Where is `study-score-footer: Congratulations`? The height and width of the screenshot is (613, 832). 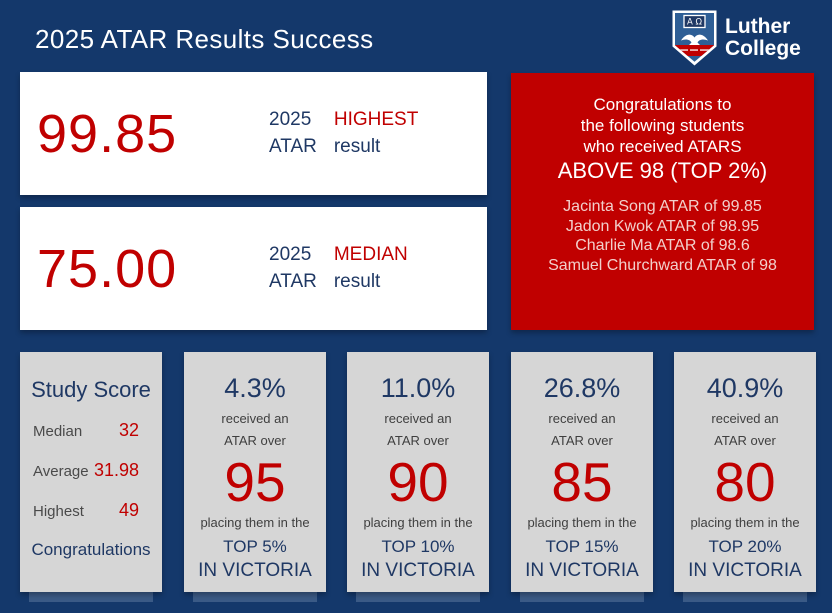 study-score-footer: Congratulations is located at coordinates (91, 549).